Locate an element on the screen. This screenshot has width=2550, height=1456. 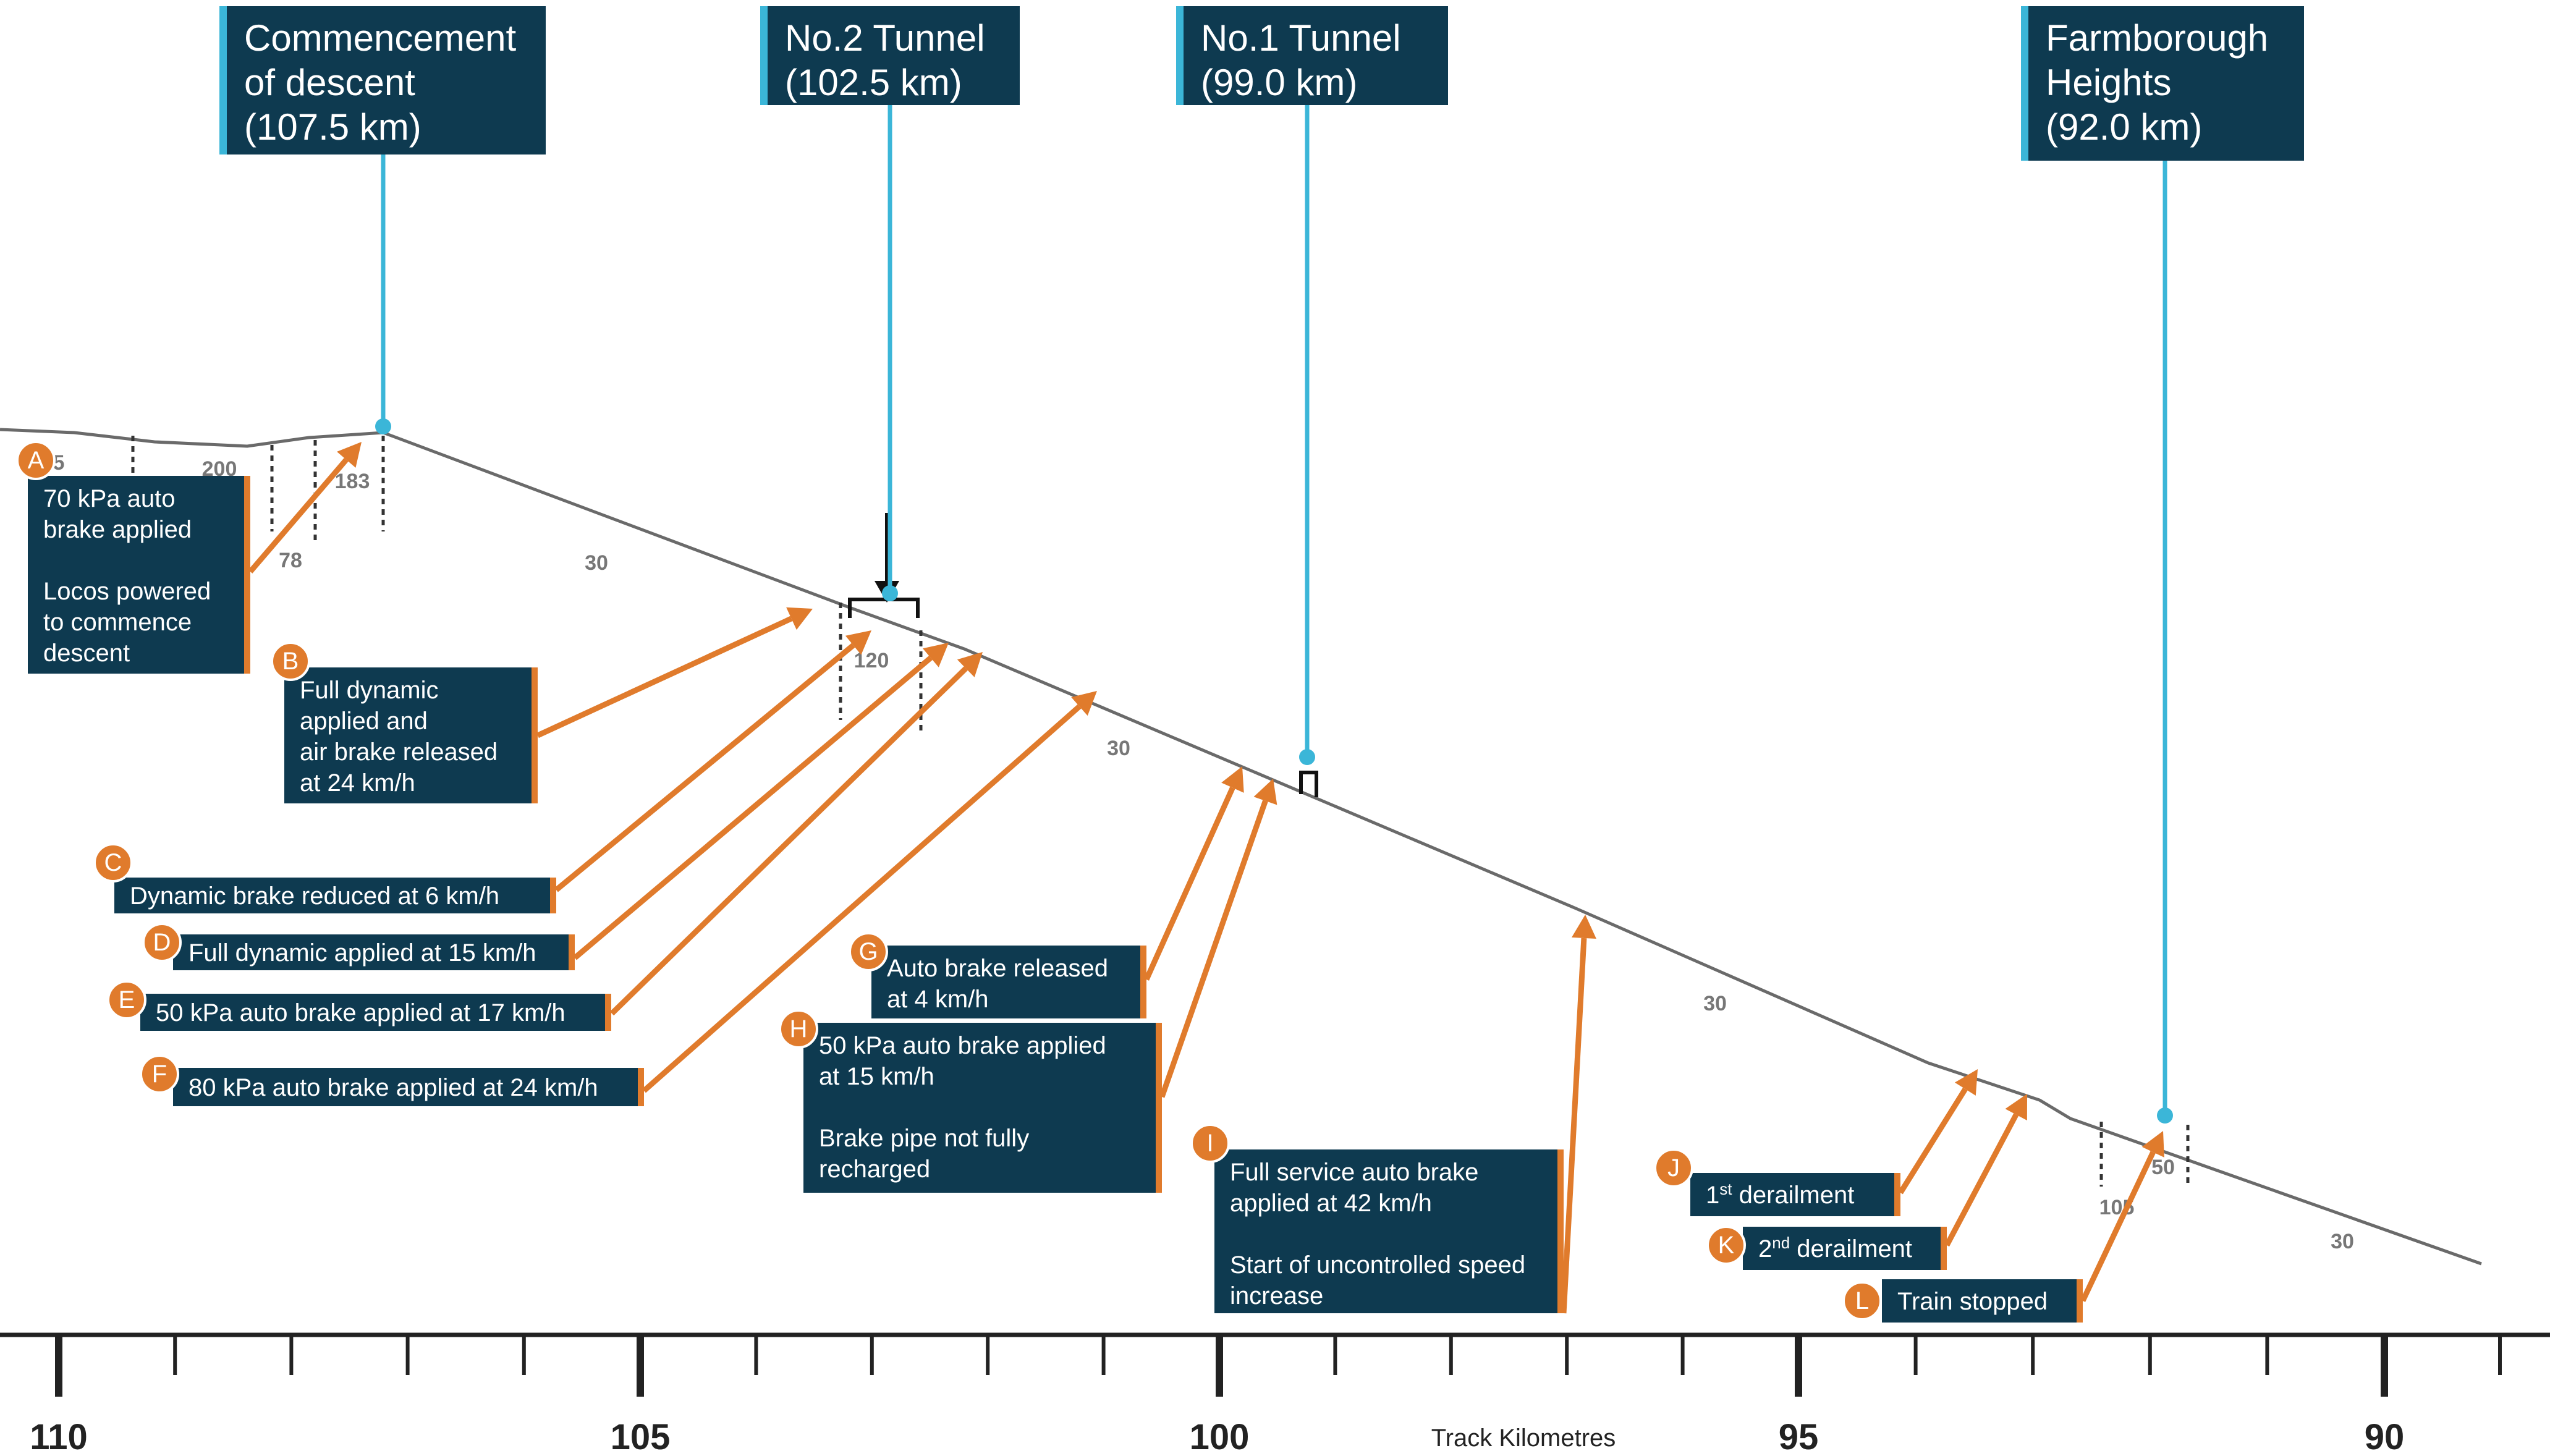
axis-tick-label: 110 is located at coordinates (59, 1436).